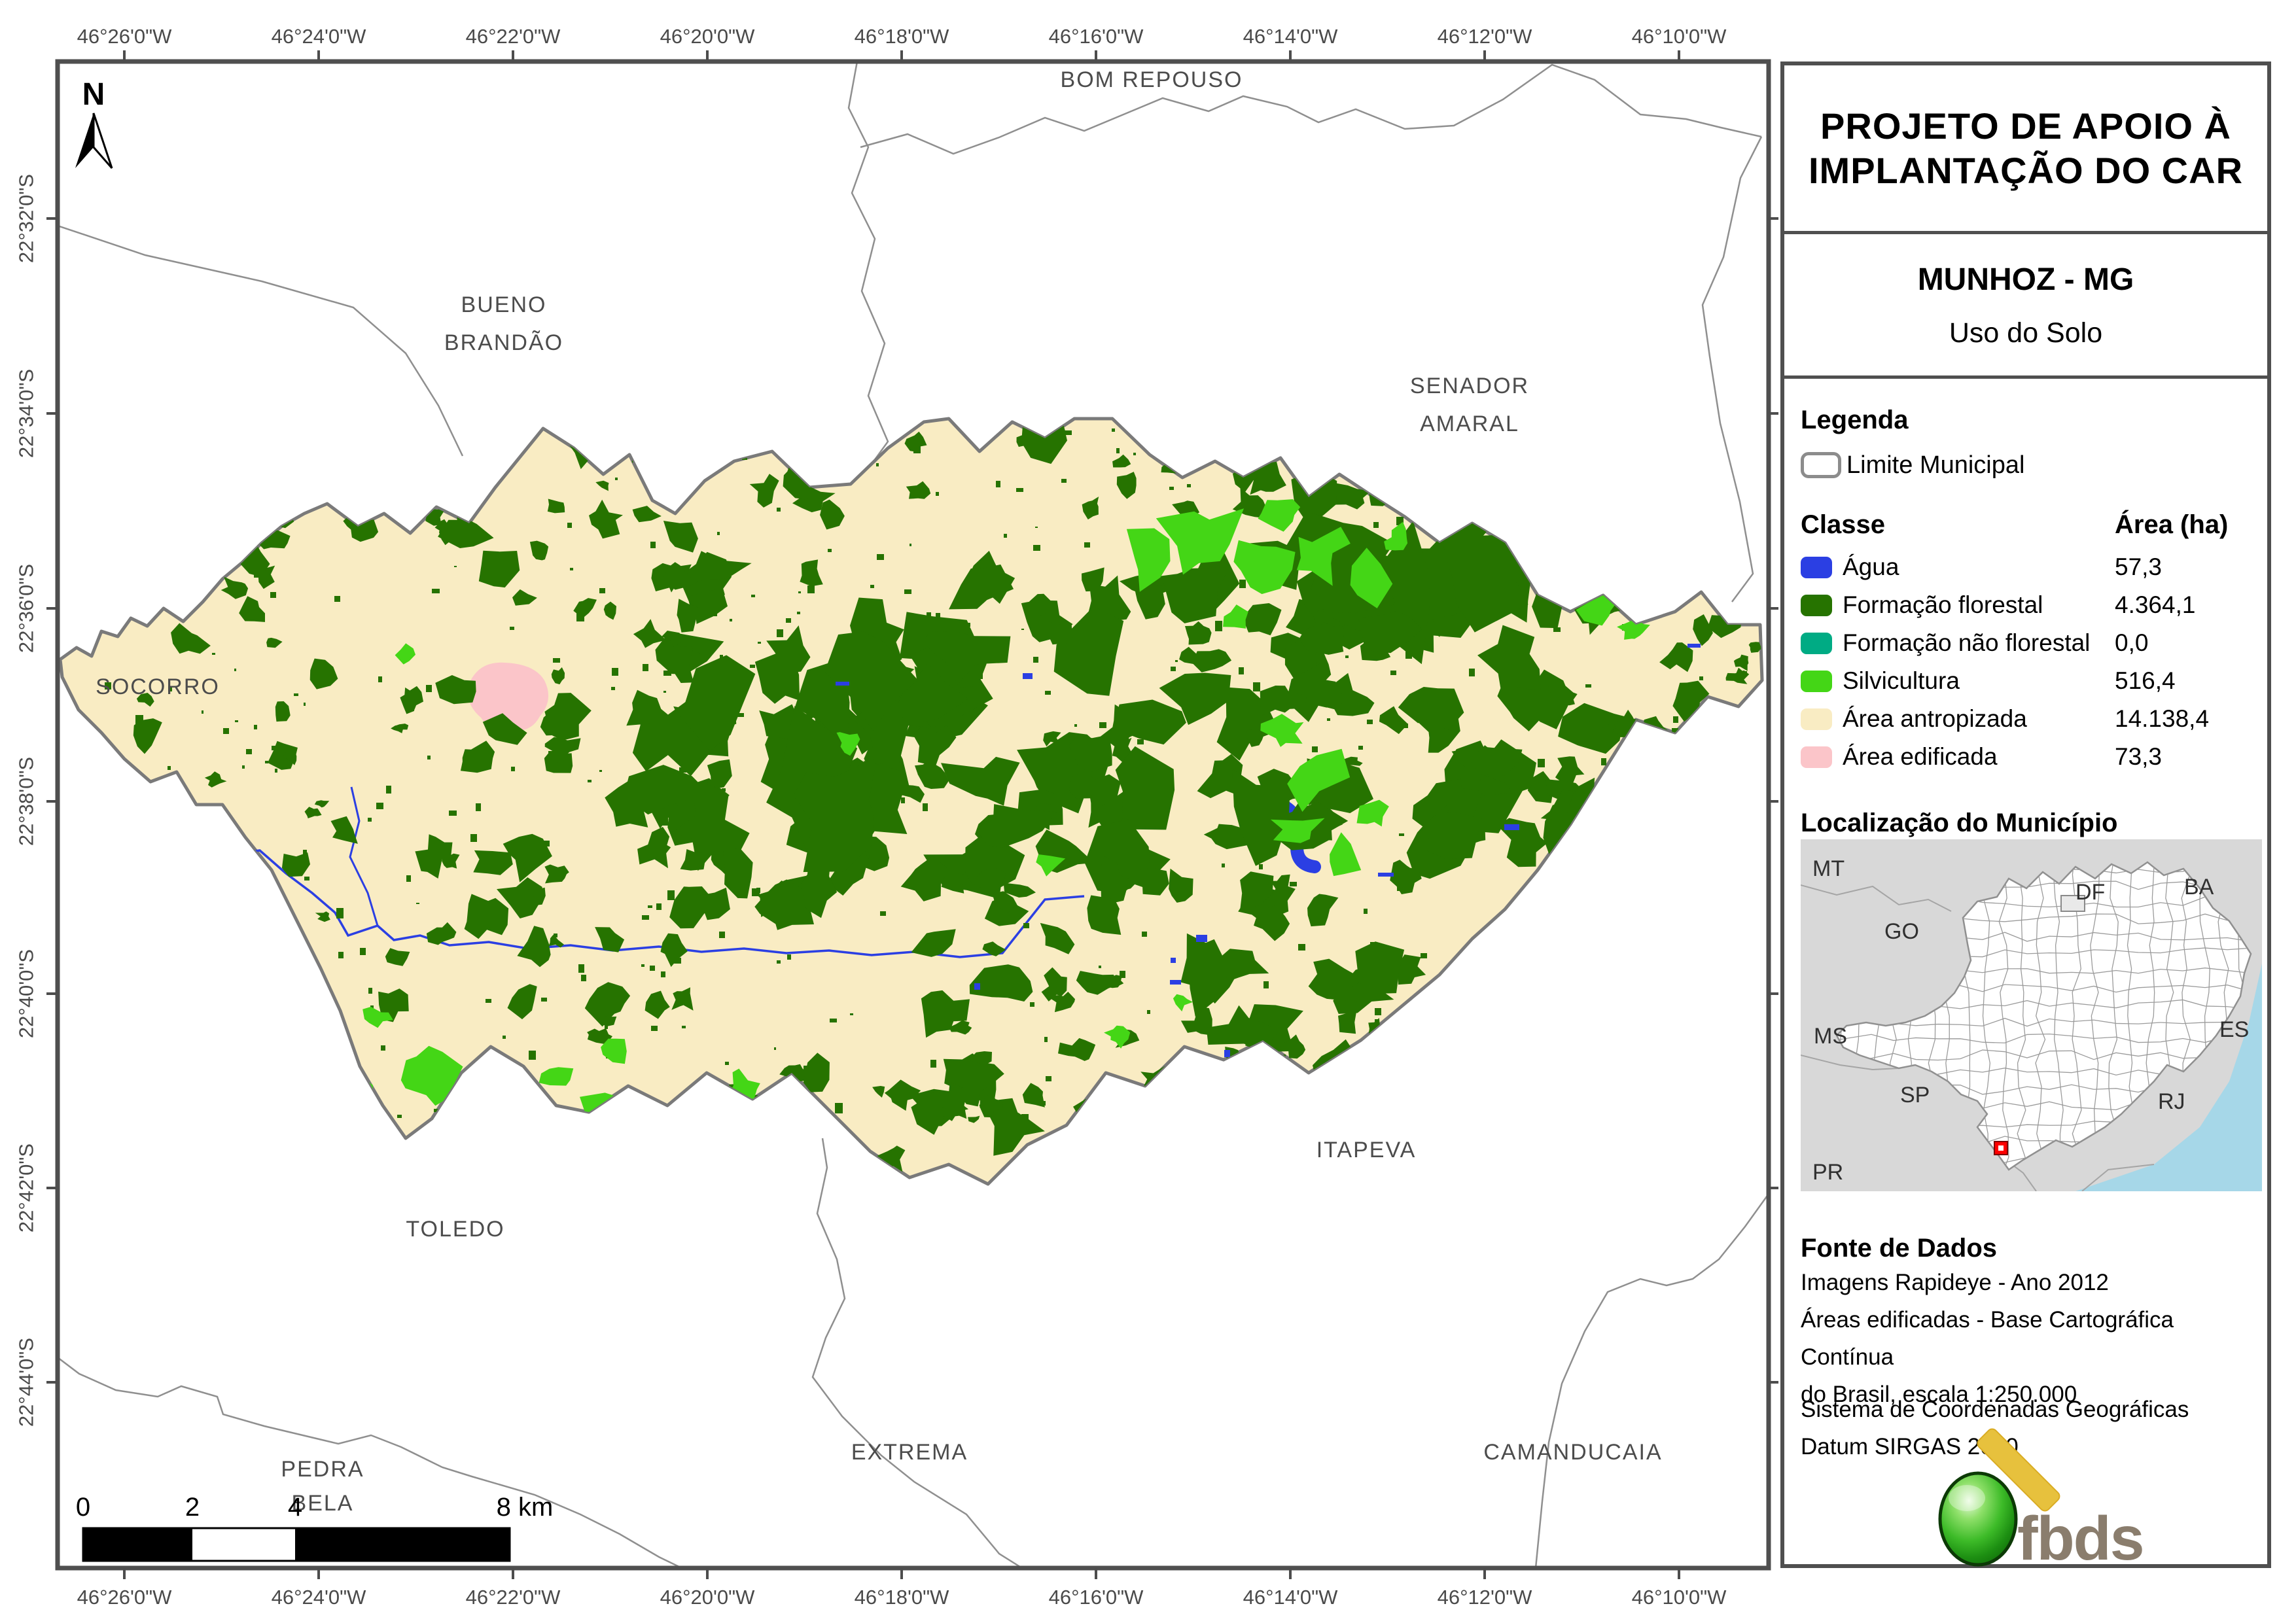 The width and height of the screenshot is (2296, 1623). What do you see at coordinates (1573, 1452) in the screenshot?
I see `place-label: CAMANDUCAIA` at bounding box center [1573, 1452].